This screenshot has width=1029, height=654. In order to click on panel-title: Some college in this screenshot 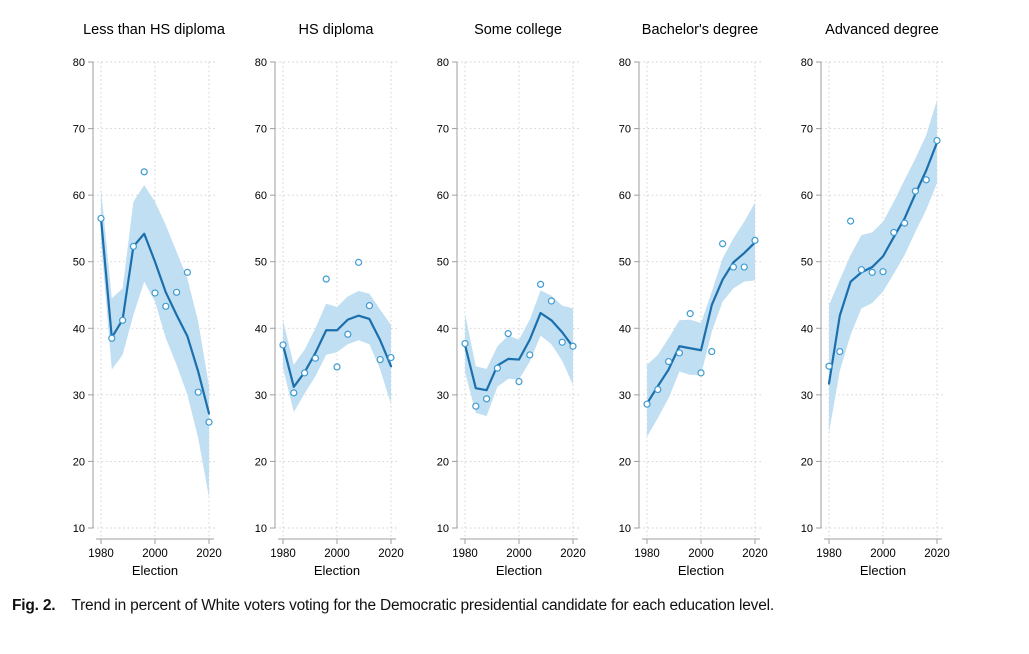, I will do `click(518, 30)`.